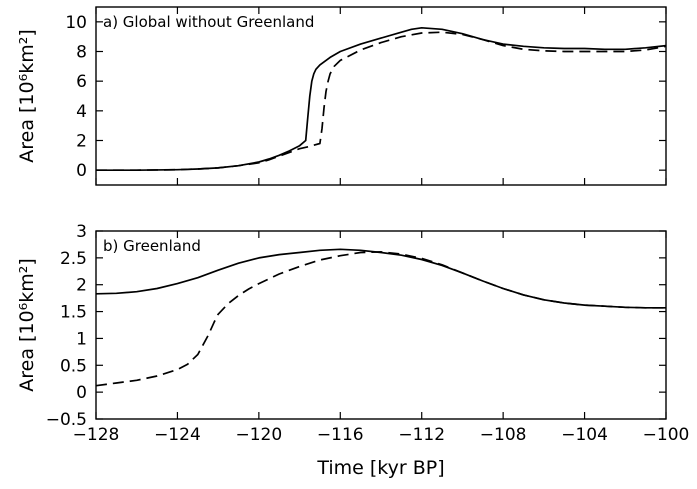 The height and width of the screenshot is (489, 697). I want to click on x-tick-label: −112, so click(421, 435).